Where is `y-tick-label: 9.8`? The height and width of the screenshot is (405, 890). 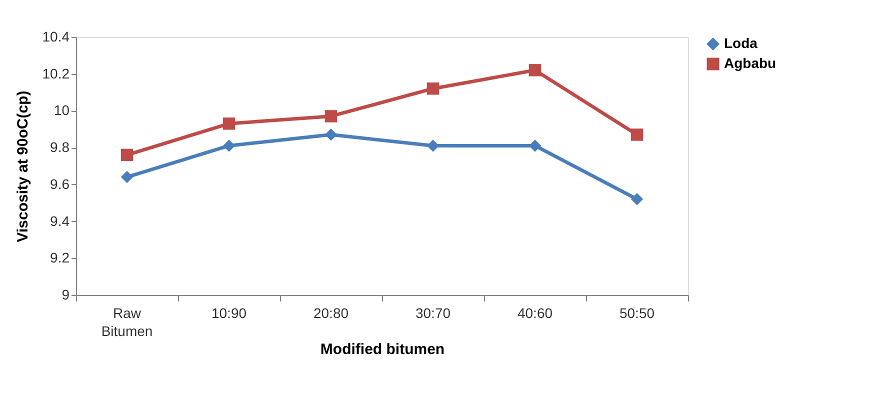 y-tick-label: 9.8 is located at coordinates (60, 147).